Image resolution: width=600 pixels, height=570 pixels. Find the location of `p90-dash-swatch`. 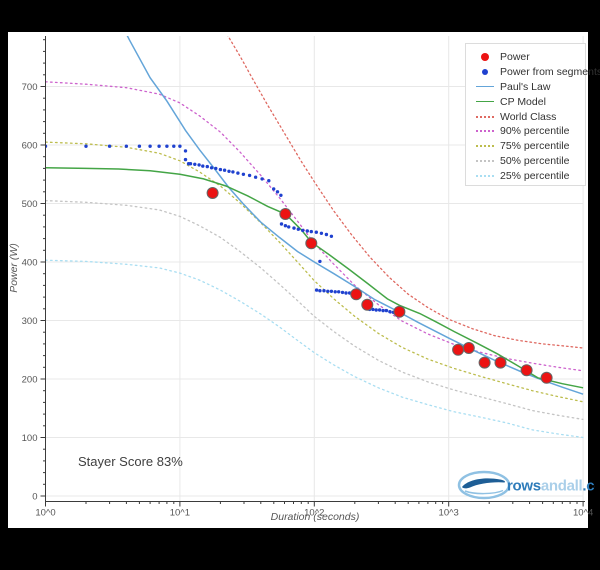

p90-dash-swatch is located at coordinates (485, 131).